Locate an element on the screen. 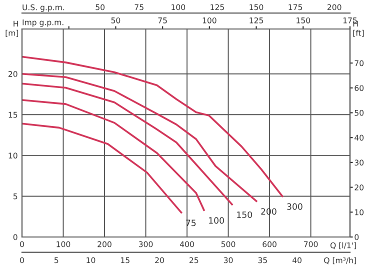 Image resolution: width=372 pixels, height=272 pixels. line-series is located at coordinates (102, 168).